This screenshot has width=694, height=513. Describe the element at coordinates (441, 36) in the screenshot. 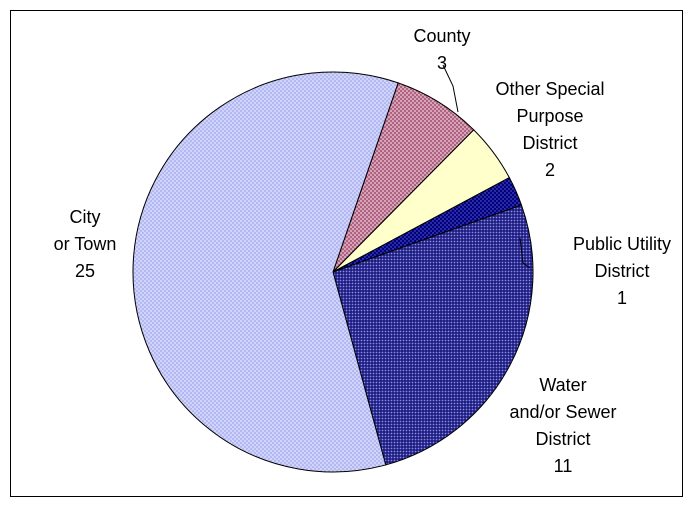

I see `data-label-line: County` at that location.